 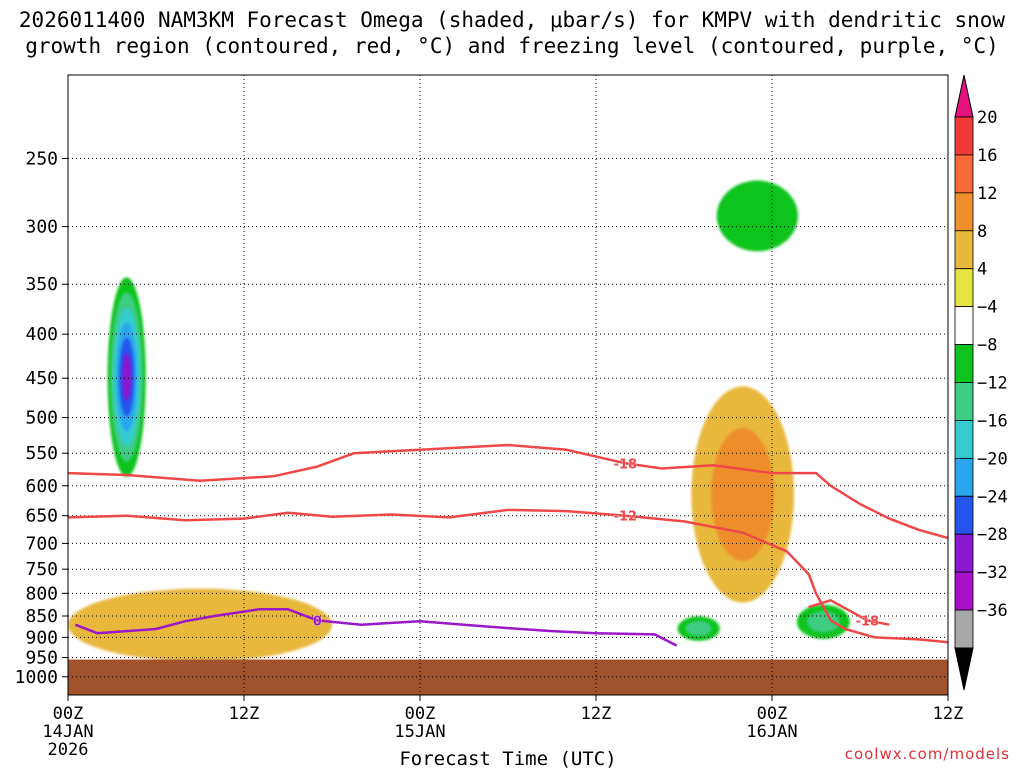 What do you see at coordinates (420, 714) in the screenshot?
I see `x-tick-label-24-0: 00Z` at bounding box center [420, 714].